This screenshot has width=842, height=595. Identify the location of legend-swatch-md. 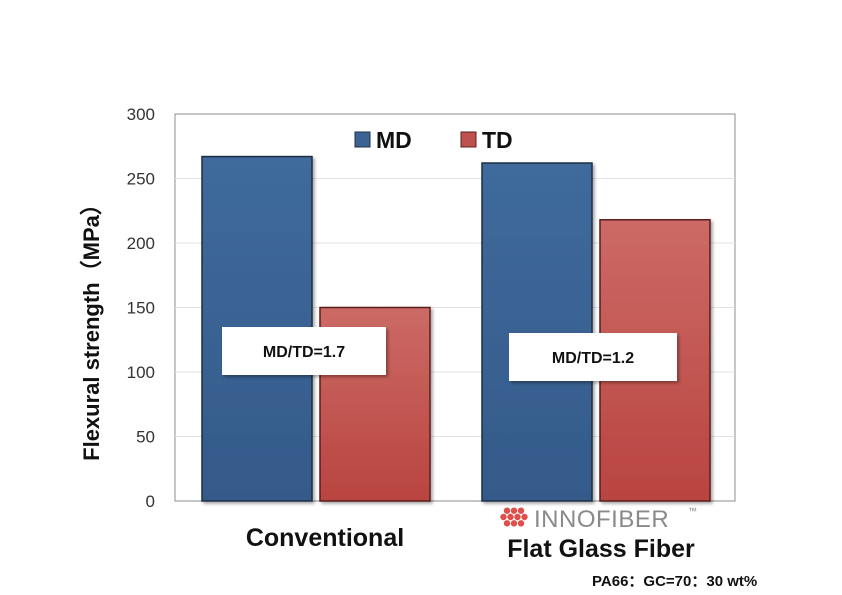
(362, 139).